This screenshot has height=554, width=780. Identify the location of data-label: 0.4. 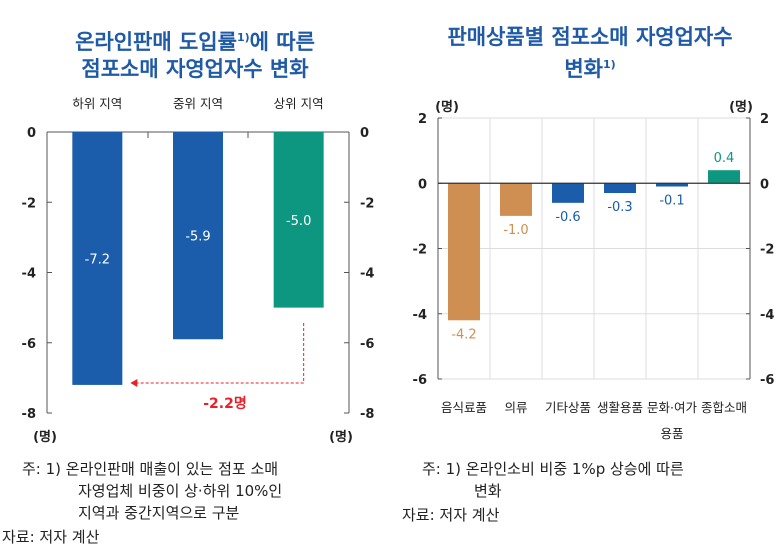
(724, 158).